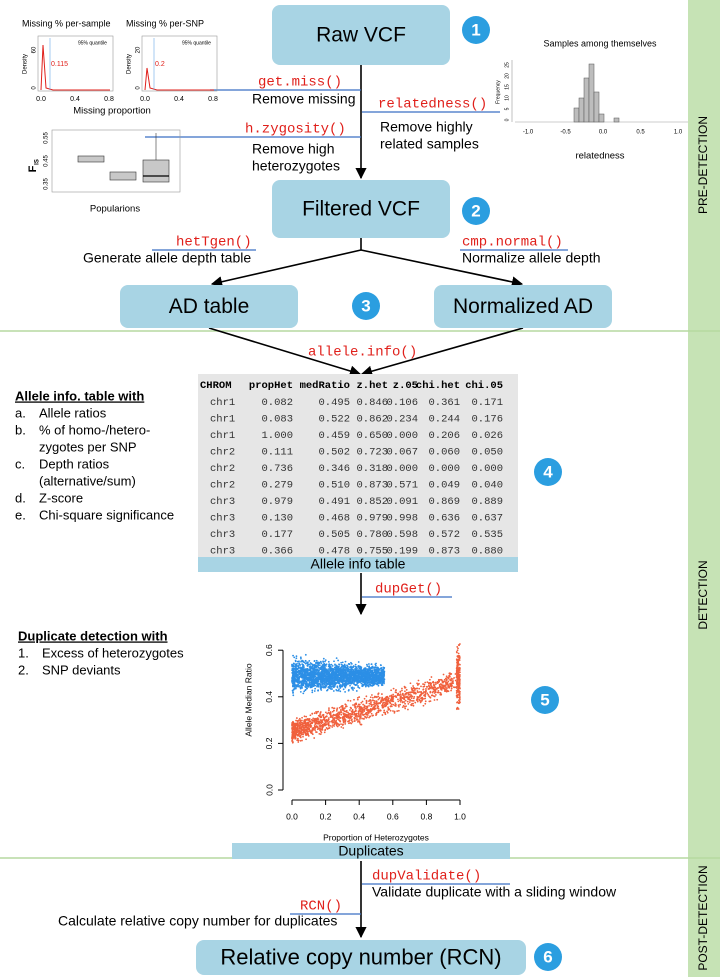 The height and width of the screenshot is (977, 720). What do you see at coordinates (26, 64) in the screenshot?
I see `mini-axis-label: Density` at bounding box center [26, 64].